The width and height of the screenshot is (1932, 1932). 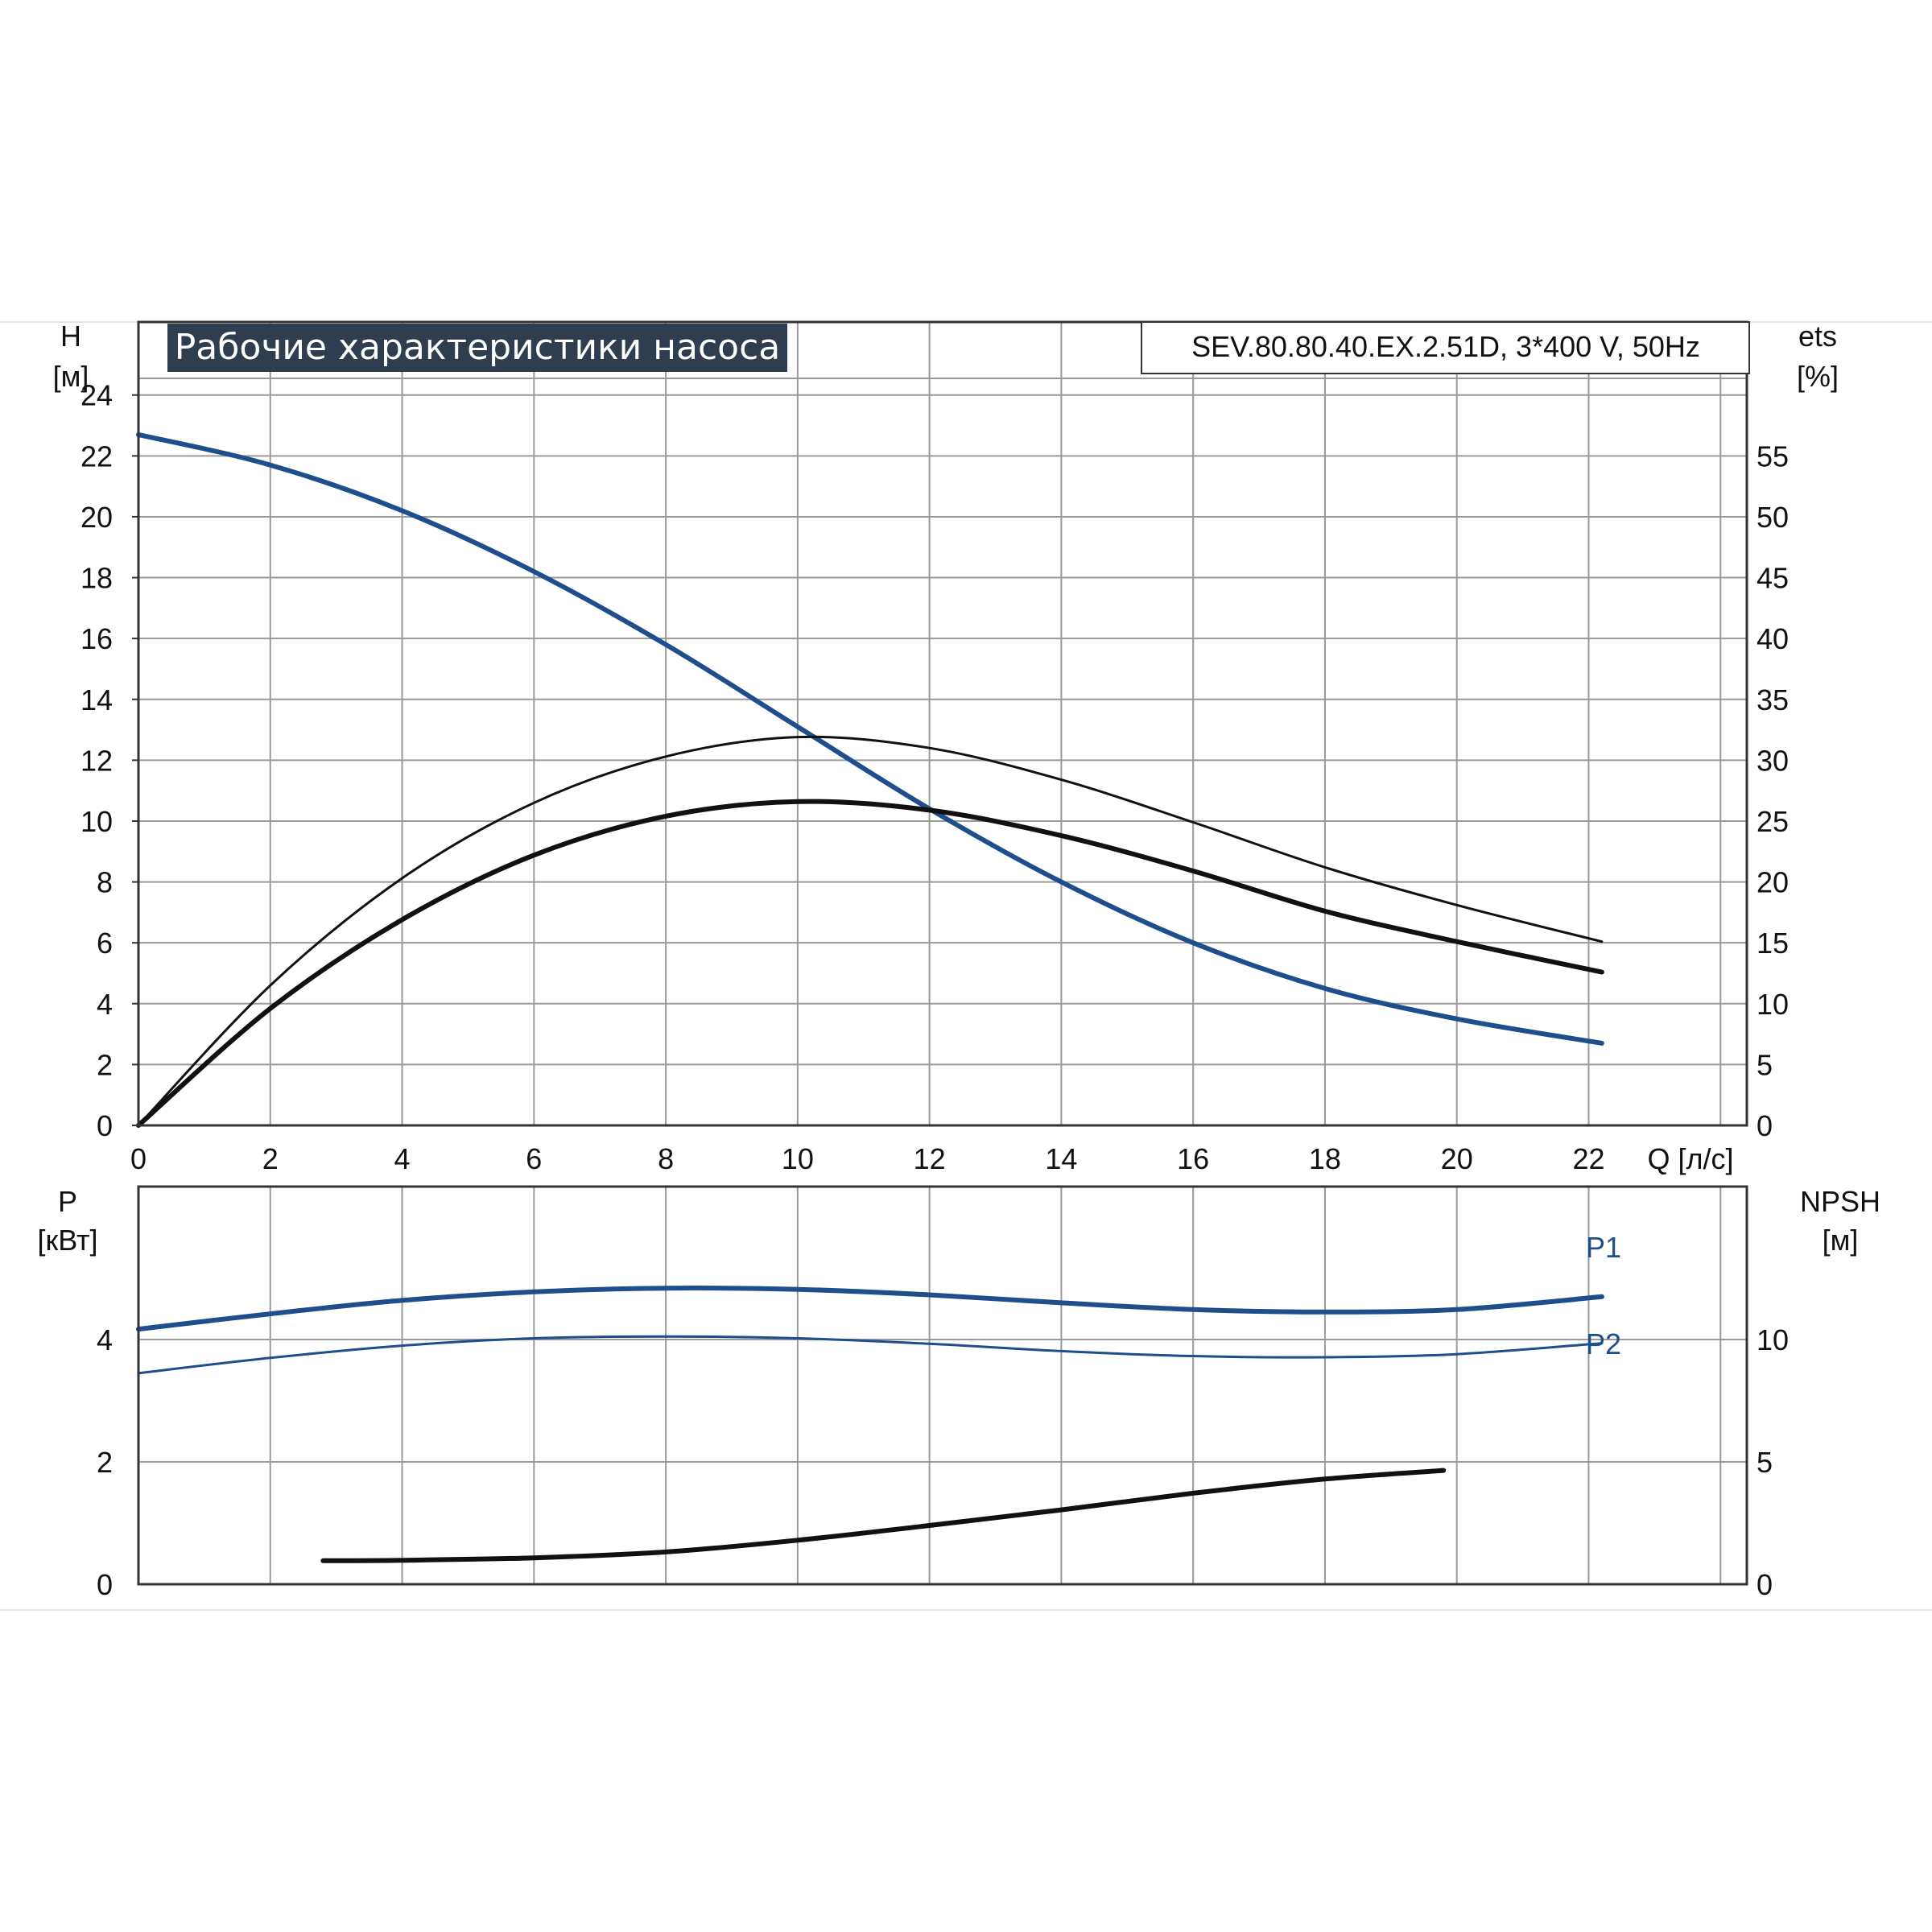 What do you see at coordinates (1840, 1201) in the screenshot?
I see `npsh-axis-label: NPSH` at bounding box center [1840, 1201].